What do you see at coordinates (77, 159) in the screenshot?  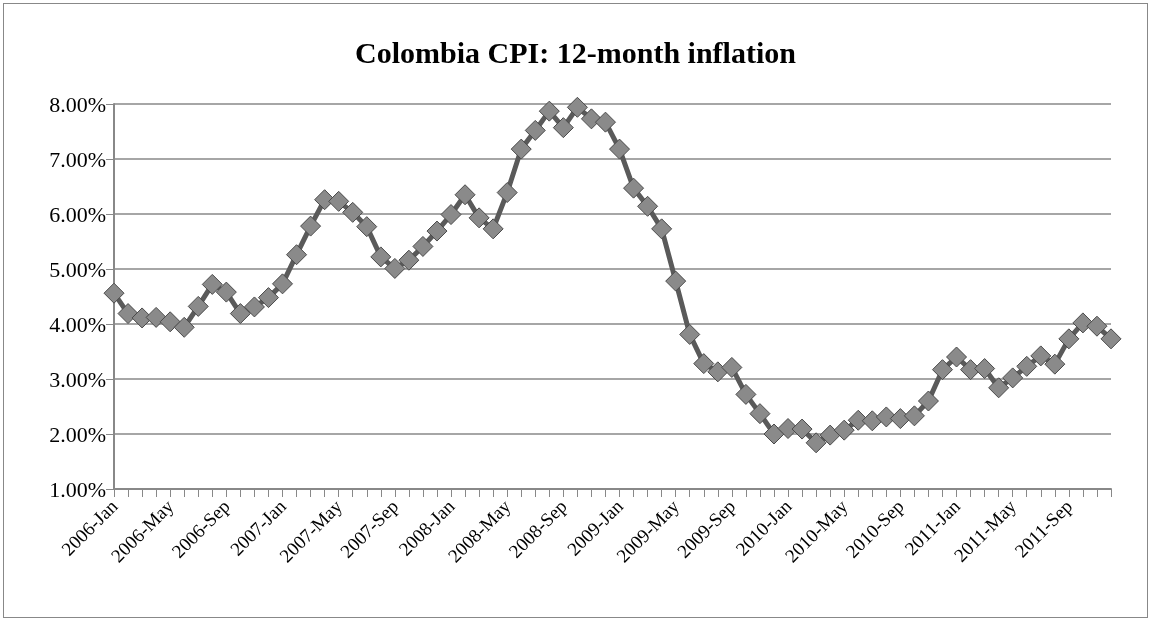 I see `y-tick-label: 7.00%` at bounding box center [77, 159].